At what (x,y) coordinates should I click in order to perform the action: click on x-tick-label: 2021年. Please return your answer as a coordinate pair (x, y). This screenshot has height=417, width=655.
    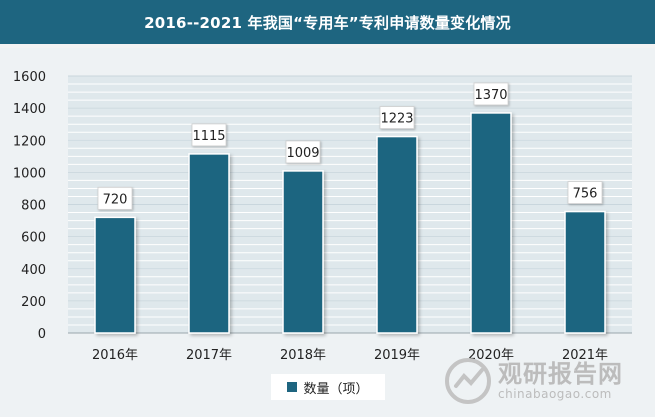
    Looking at the image, I should click on (585, 355).